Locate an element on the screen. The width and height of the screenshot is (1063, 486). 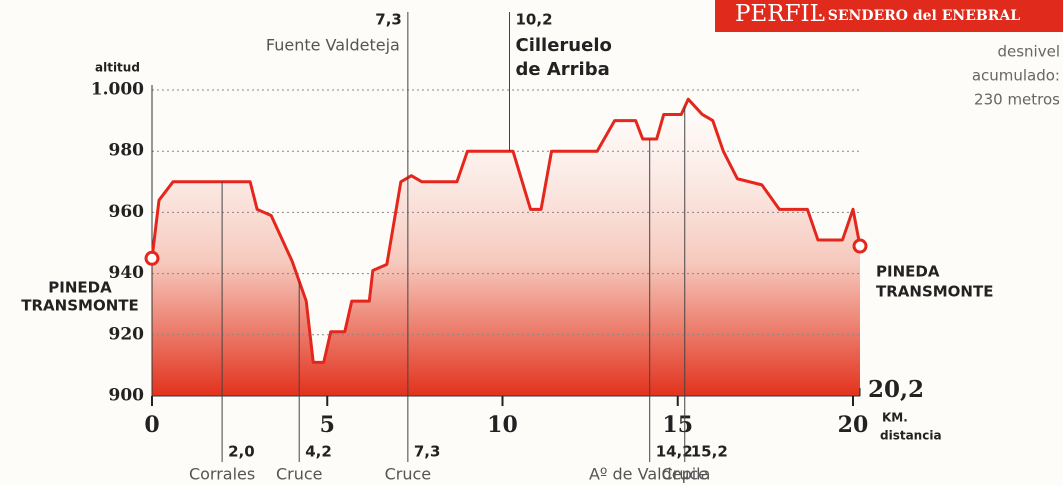
start-label: PINEDA is located at coordinates (80, 288).